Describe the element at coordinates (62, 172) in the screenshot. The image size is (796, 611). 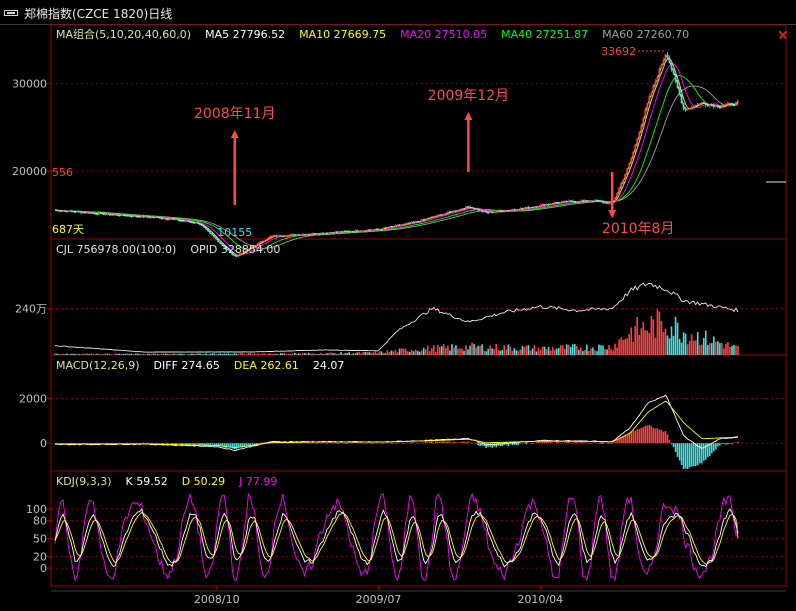
I see `left-edge-value: 556` at that location.